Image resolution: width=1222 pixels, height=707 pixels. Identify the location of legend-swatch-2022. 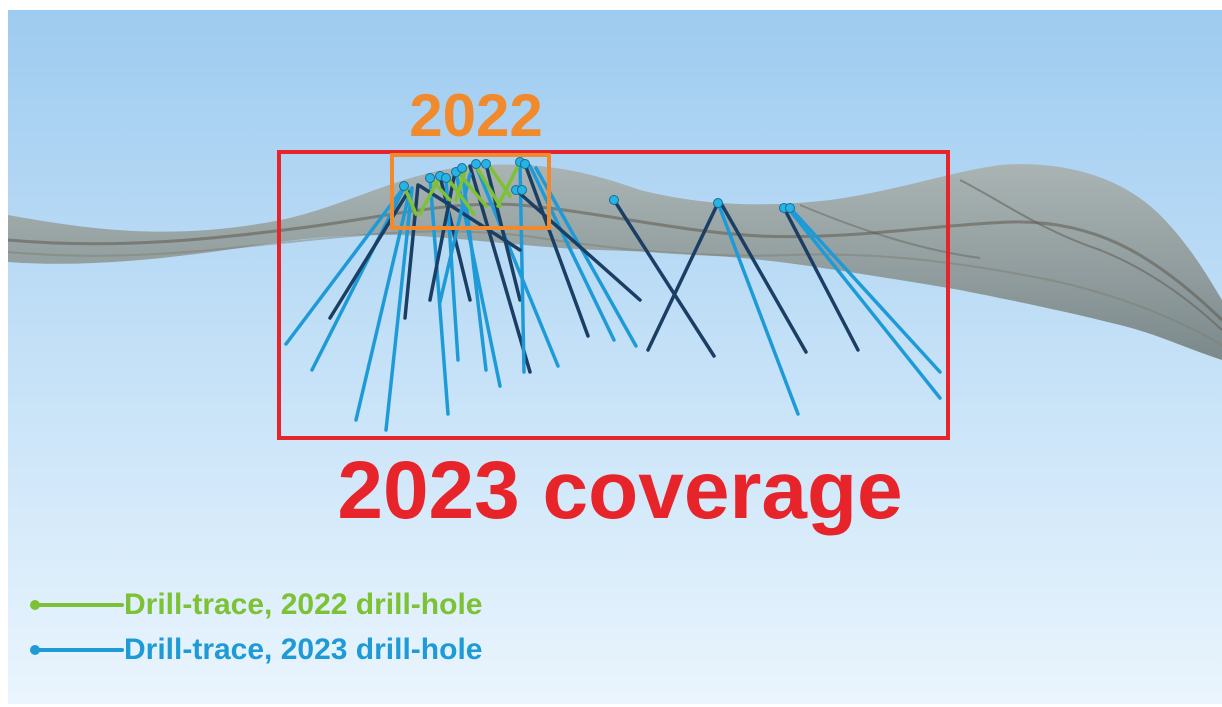
(76, 605).